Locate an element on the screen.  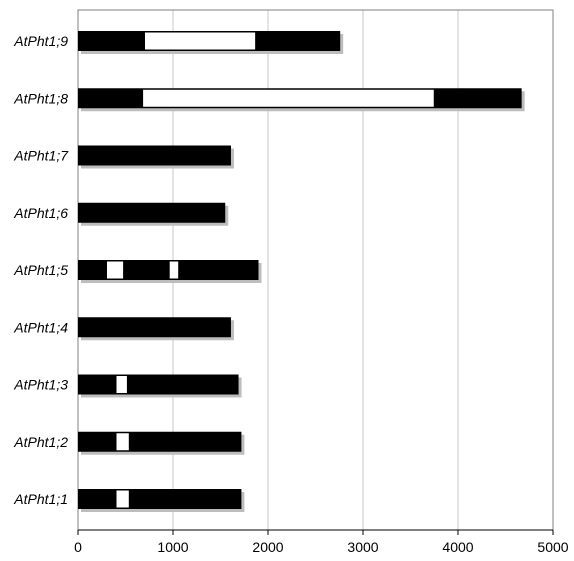
gene-label: AtPht1;9 is located at coordinates (40, 41).